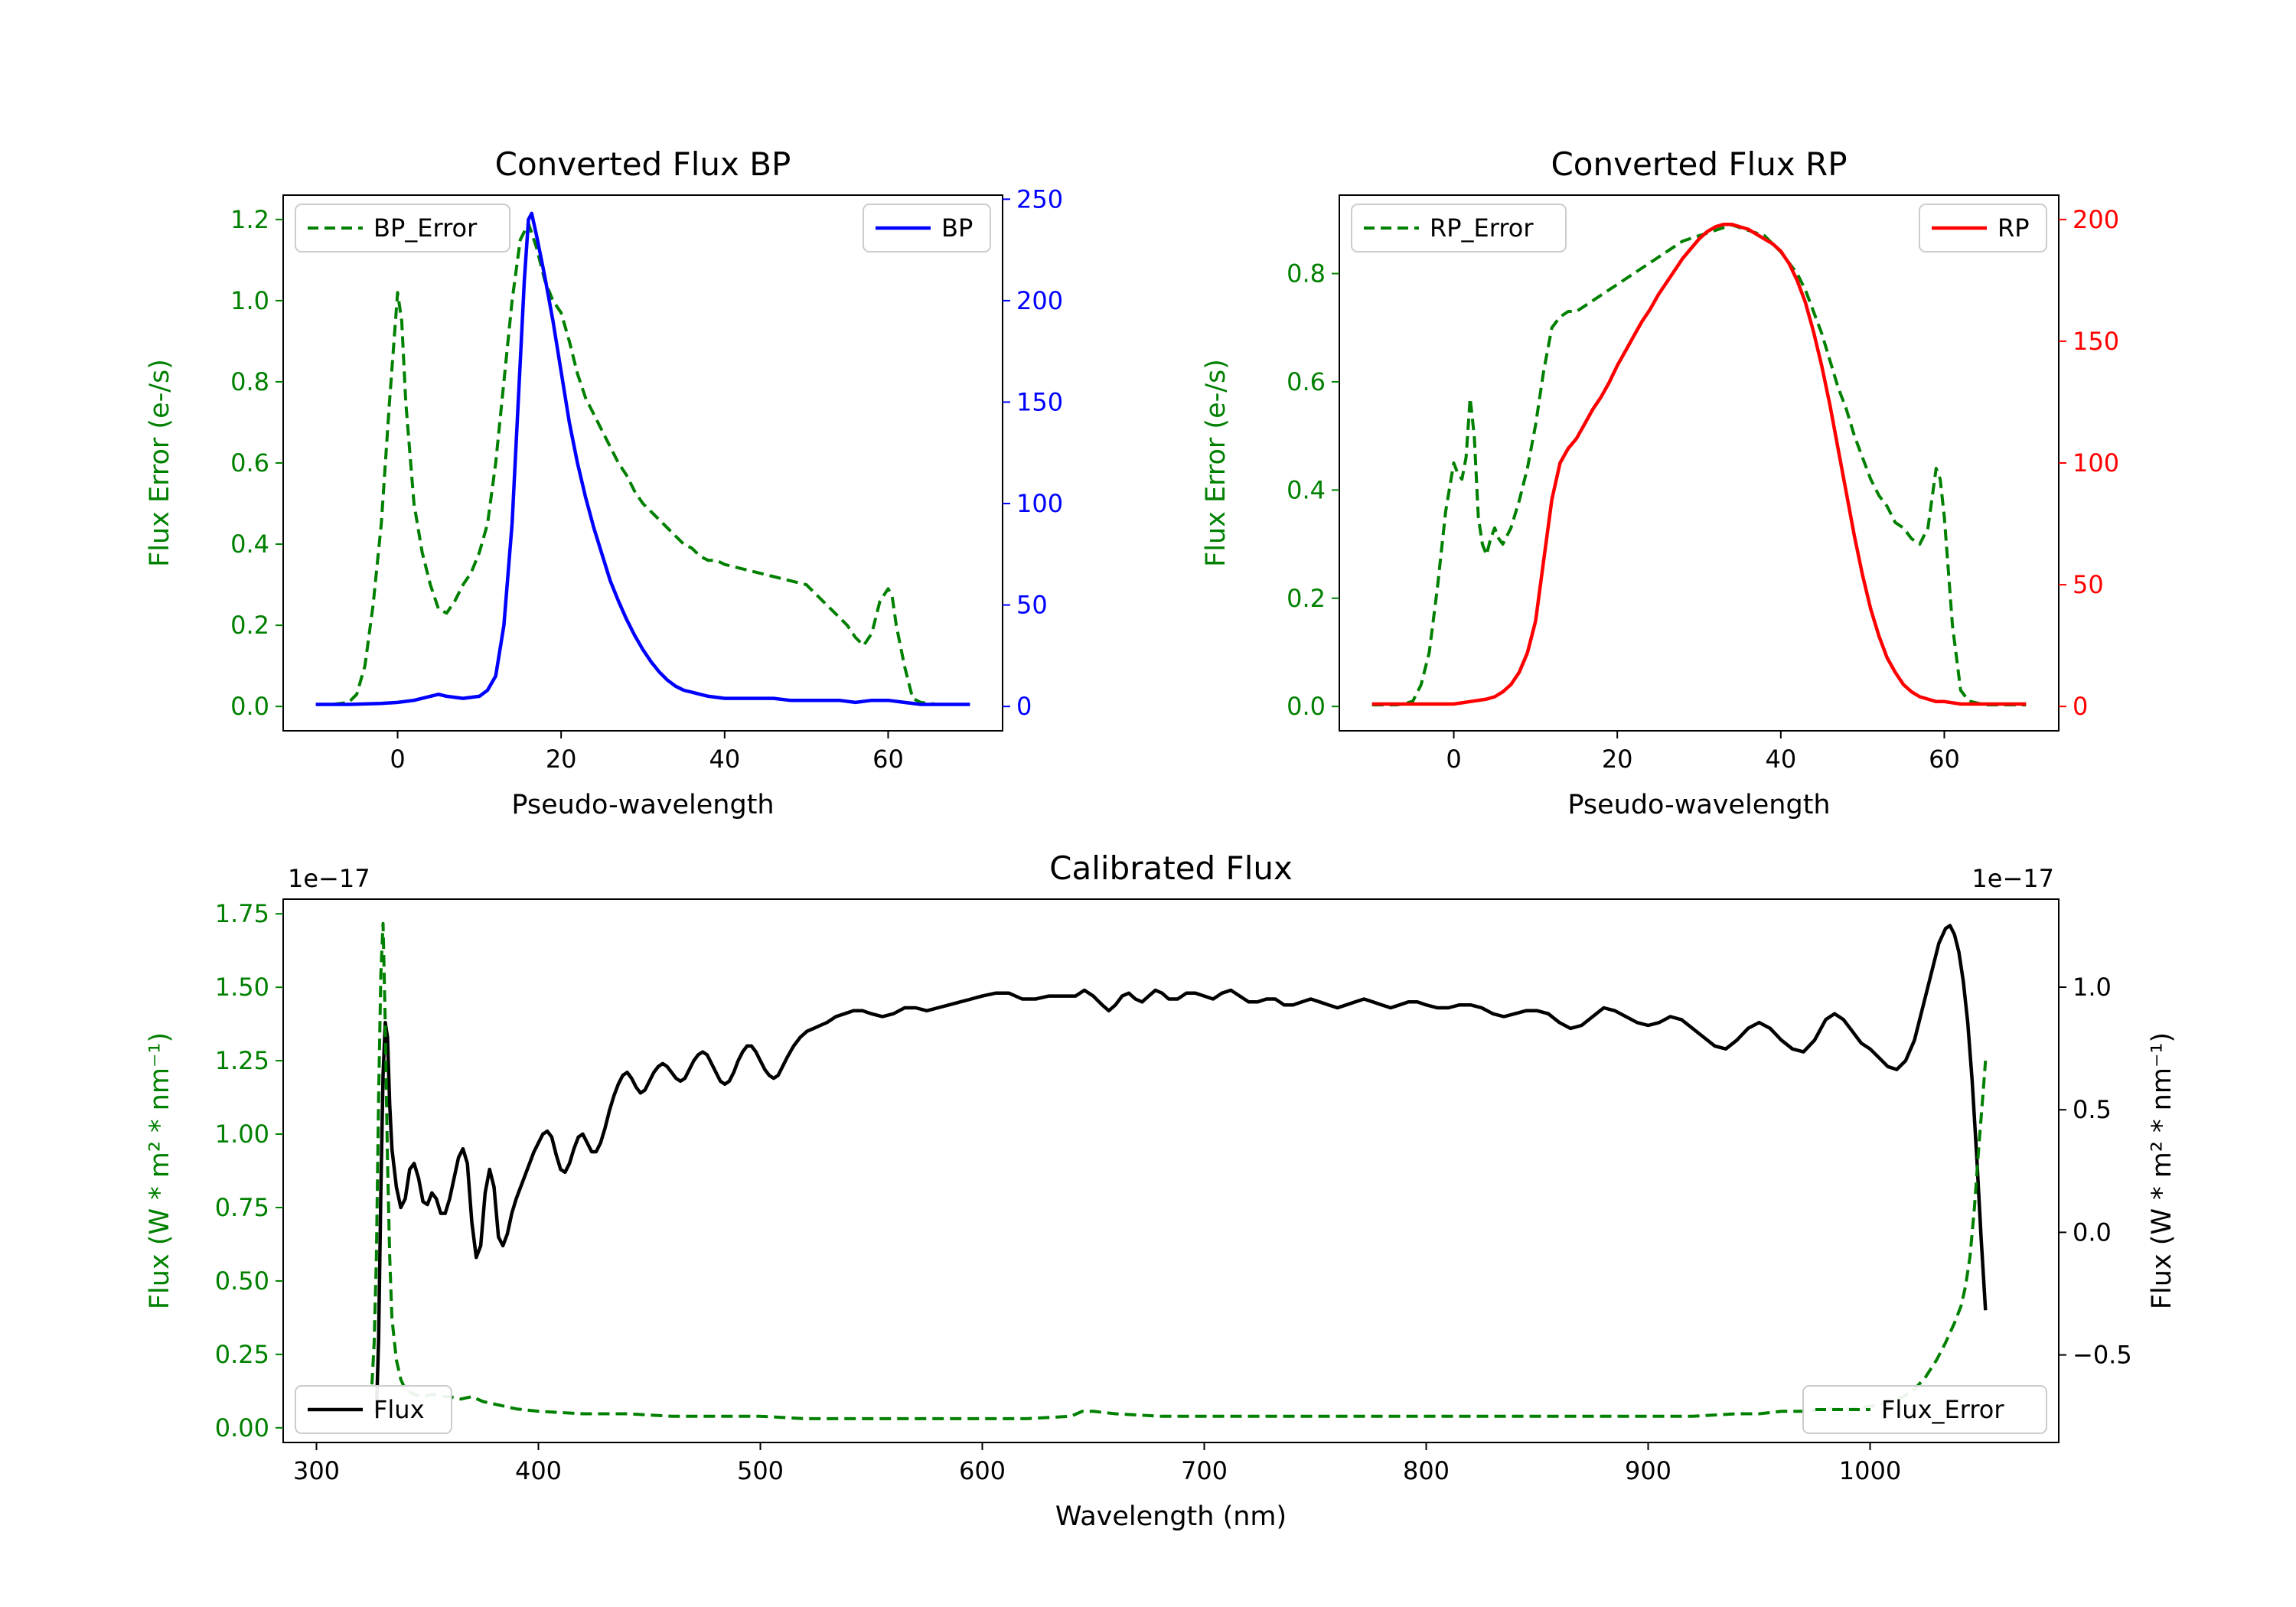 Image resolution: width=2296 pixels, height=1607 pixels. What do you see at coordinates (1870, 1470) in the screenshot?
I see `x-tick-label: 1000` at bounding box center [1870, 1470].